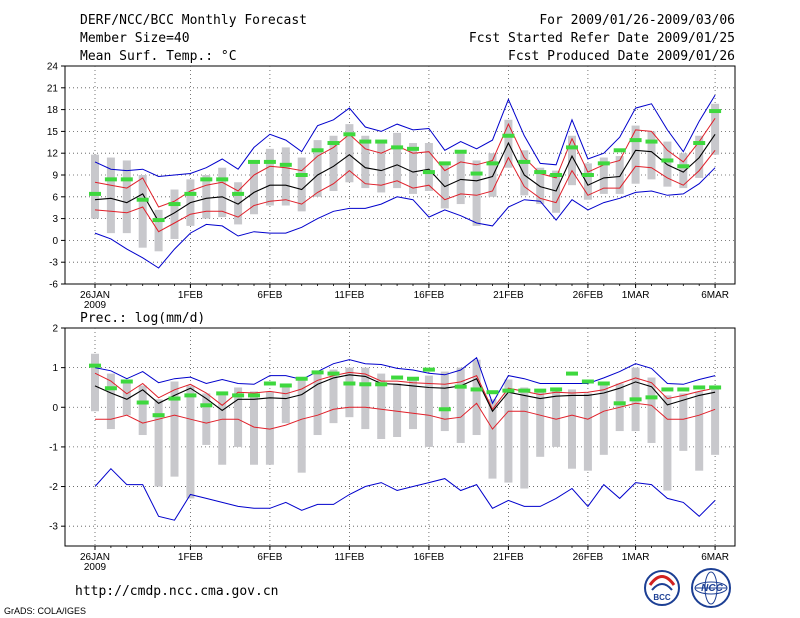 The image size is (800, 618). Describe the element at coordinates (55, 176) in the screenshot. I see `temp-ytick-label-5: 9` at that location.